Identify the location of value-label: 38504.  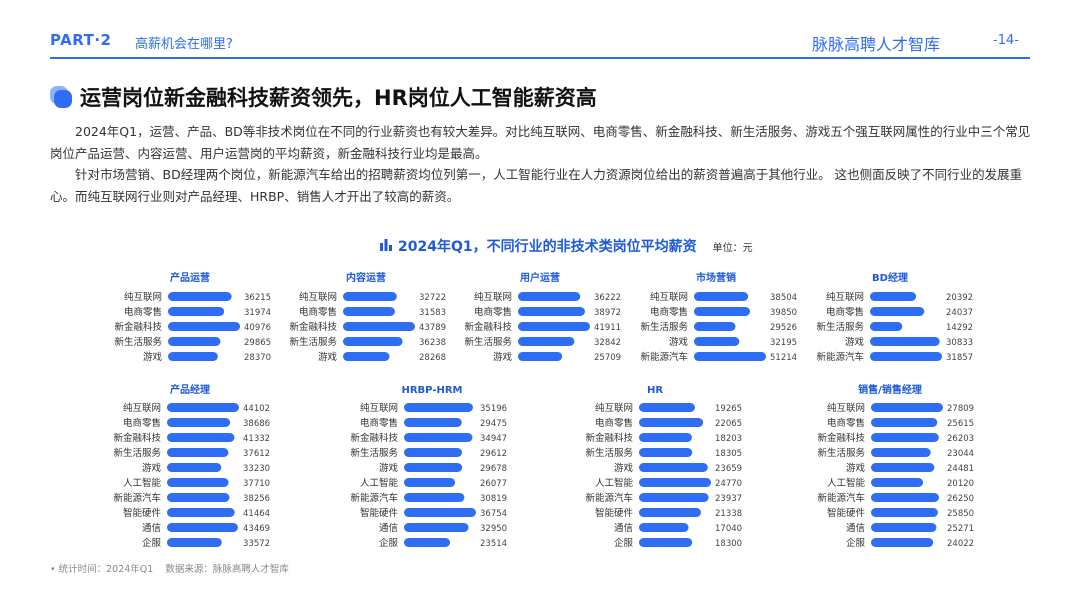
(783, 298).